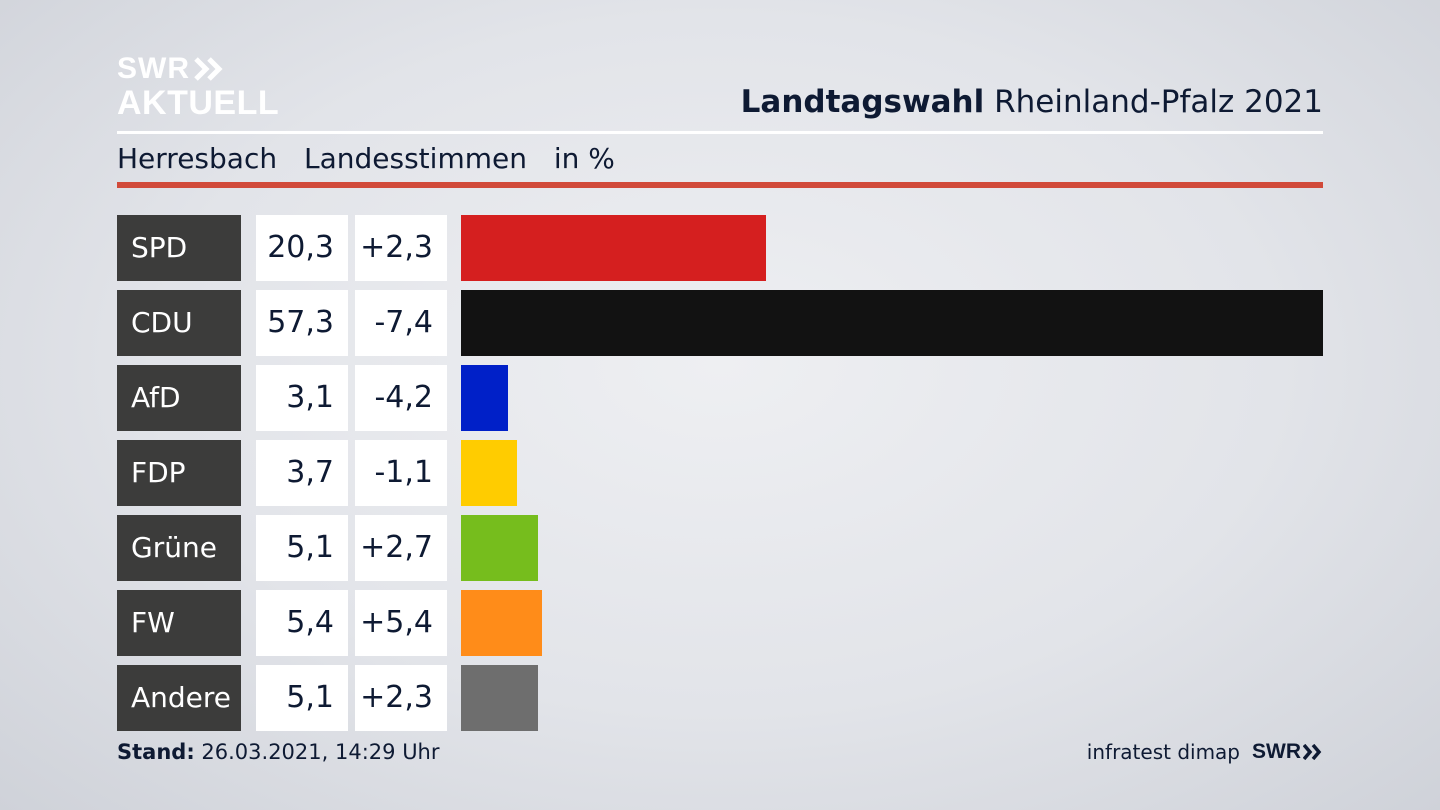 Image resolution: width=1440 pixels, height=810 pixels. I want to click on diff-label: -4,2, so click(401, 398).